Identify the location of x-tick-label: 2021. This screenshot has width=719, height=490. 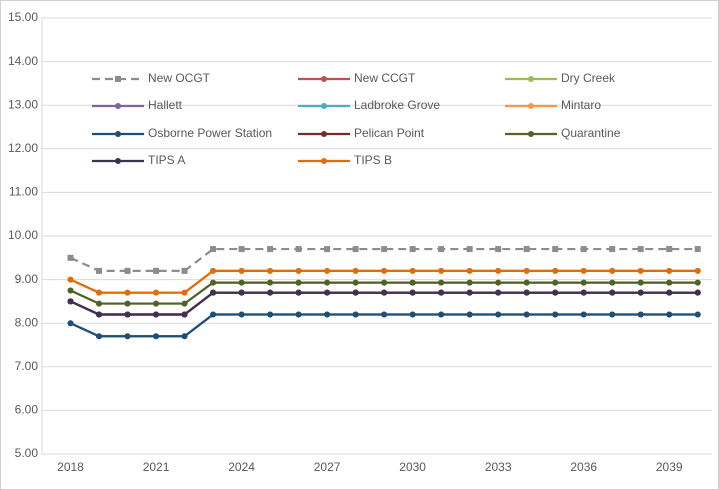
(156, 467).